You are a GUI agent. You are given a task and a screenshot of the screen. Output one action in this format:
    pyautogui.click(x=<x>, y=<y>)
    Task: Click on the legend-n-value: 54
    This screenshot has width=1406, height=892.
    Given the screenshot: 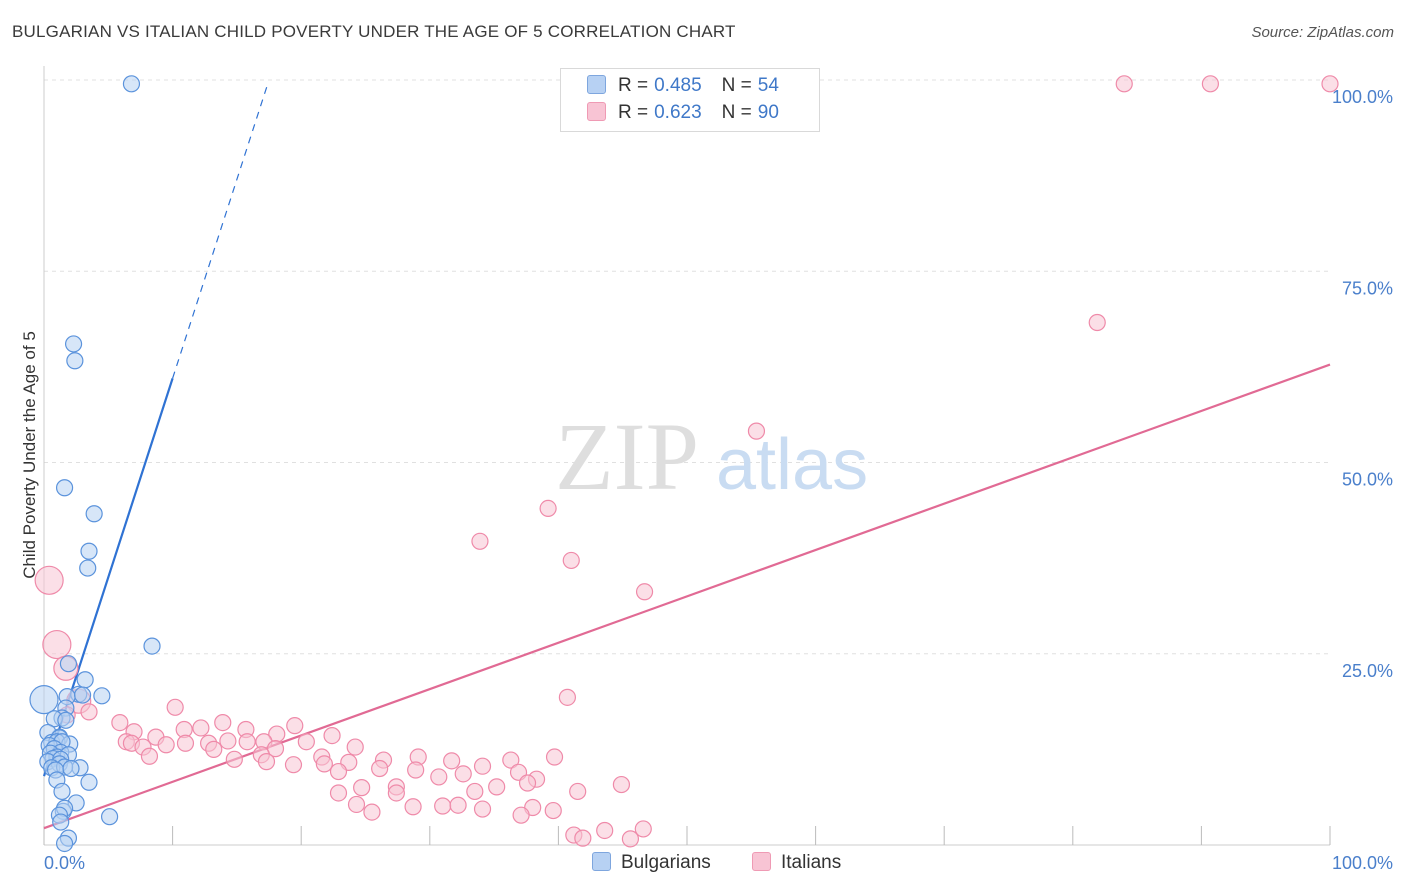 What is the action you would take?
    pyautogui.click(x=768, y=85)
    